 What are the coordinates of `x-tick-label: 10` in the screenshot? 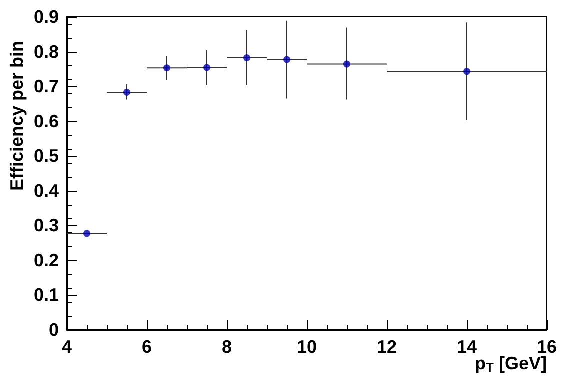 It's located at (307, 347).